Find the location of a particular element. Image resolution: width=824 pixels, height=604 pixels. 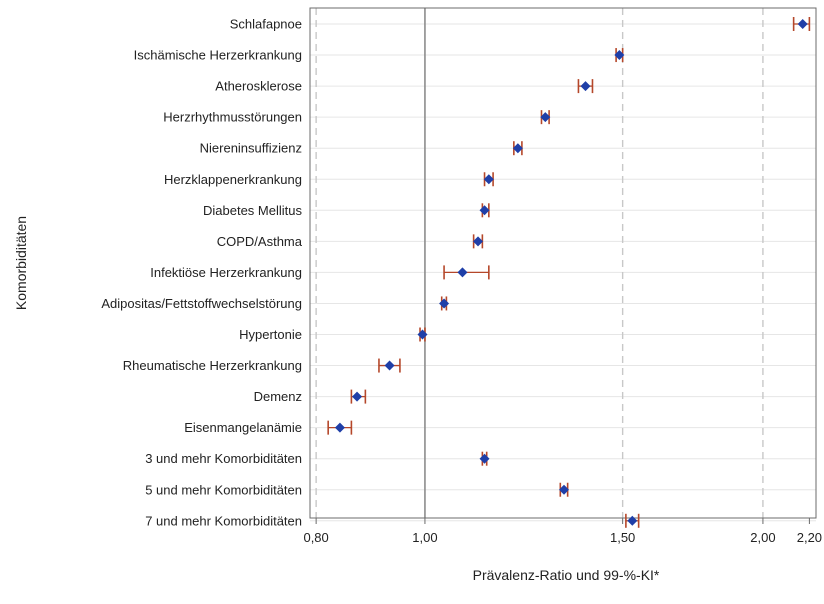

category-label: 3 und mehr Komorbiditäten is located at coordinates (223, 458).